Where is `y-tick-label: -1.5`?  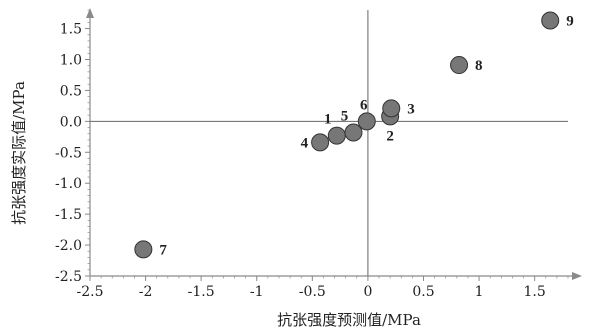 y-tick-label: -1.5 is located at coordinates (68, 215).